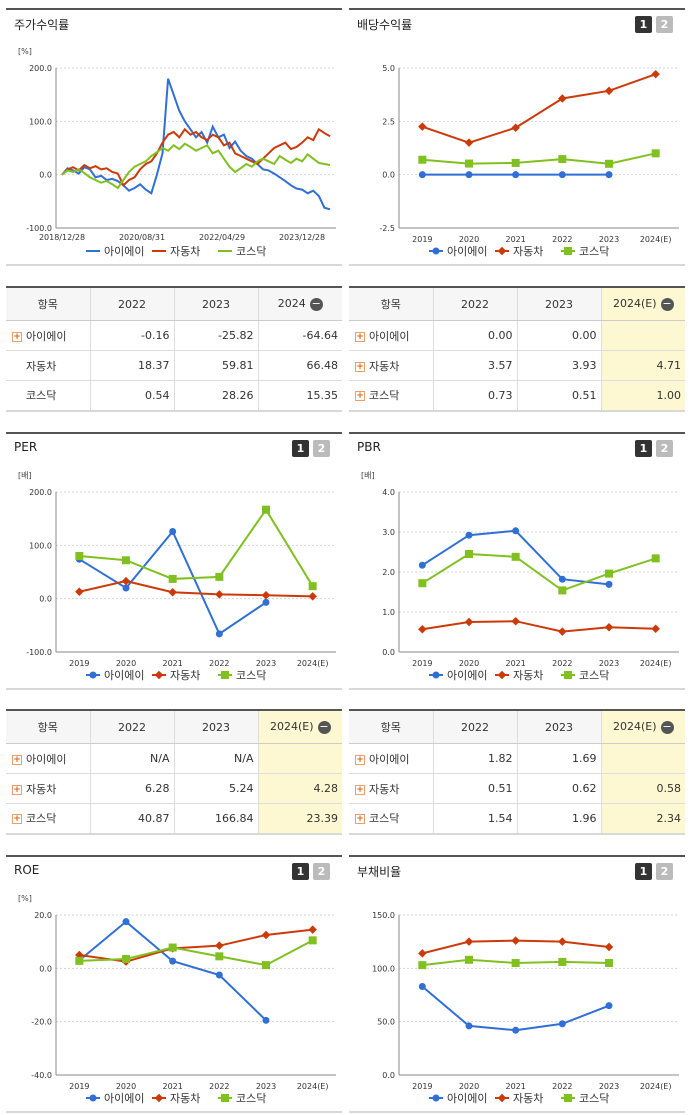 The width and height of the screenshot is (691, 1115). Describe the element at coordinates (300, 788) in the screenshot. I see `table-cell: 4.28` at that location.